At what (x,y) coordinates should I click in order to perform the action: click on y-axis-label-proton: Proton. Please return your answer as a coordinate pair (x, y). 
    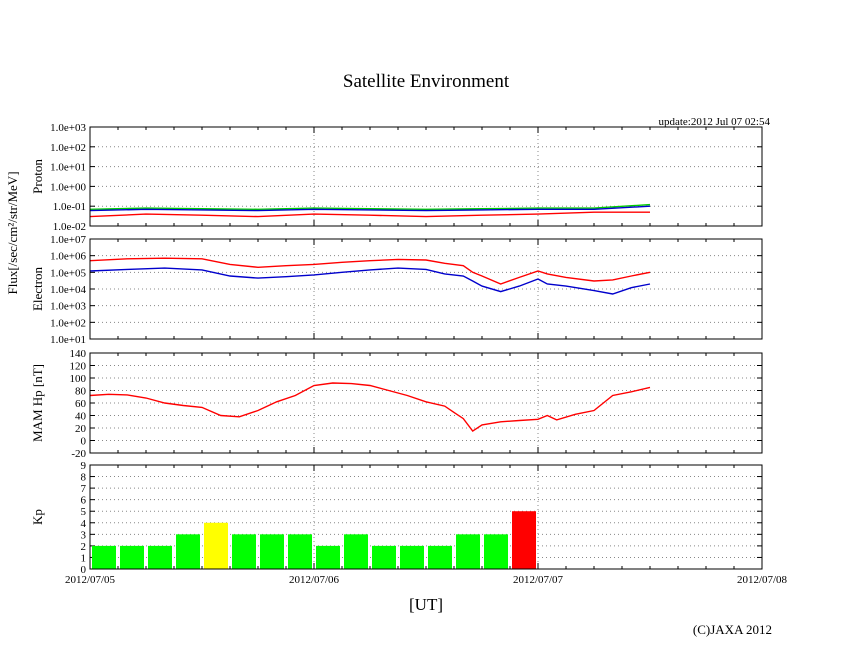
    Looking at the image, I should click on (37, 176).